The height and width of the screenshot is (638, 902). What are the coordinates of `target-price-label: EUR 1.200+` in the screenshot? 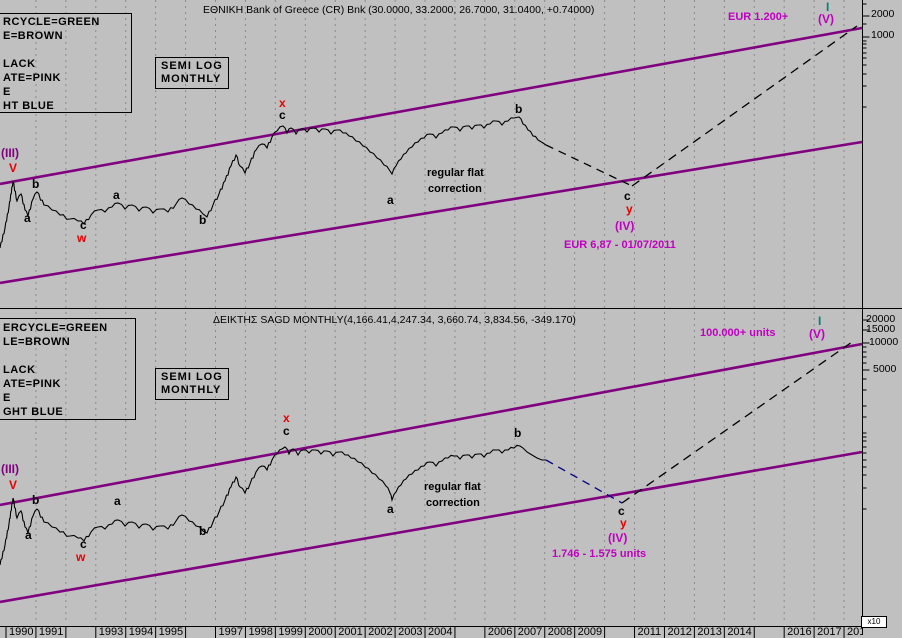 It's located at (758, 17).